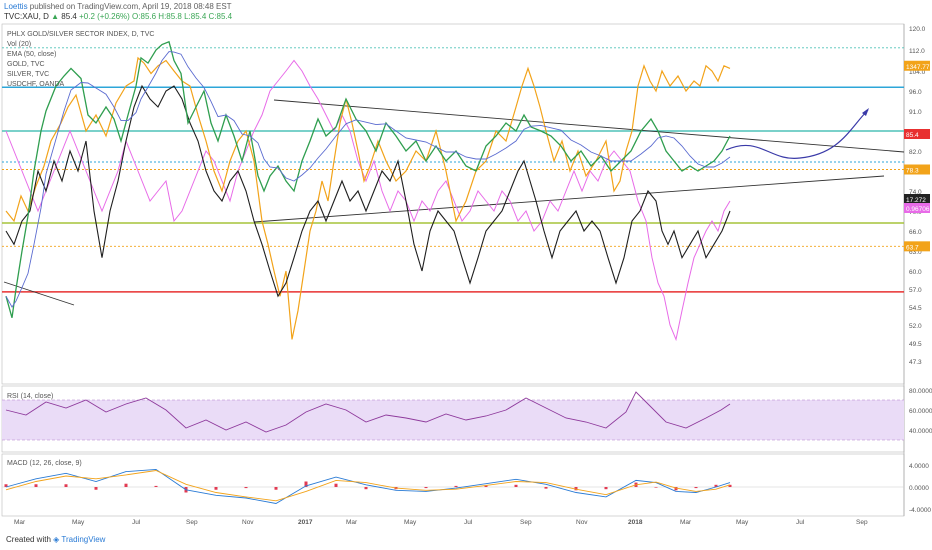 This screenshot has width=932, height=550. What do you see at coordinates (915, 326) in the screenshot?
I see `y-tick-label: 52.0` at bounding box center [915, 326].